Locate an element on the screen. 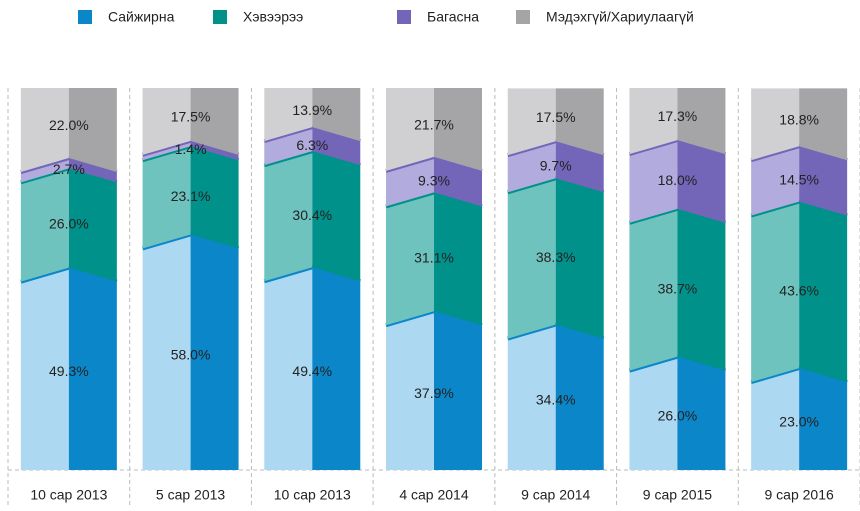 The width and height of the screenshot is (860, 511). value-label: 18.8% is located at coordinates (799, 119).